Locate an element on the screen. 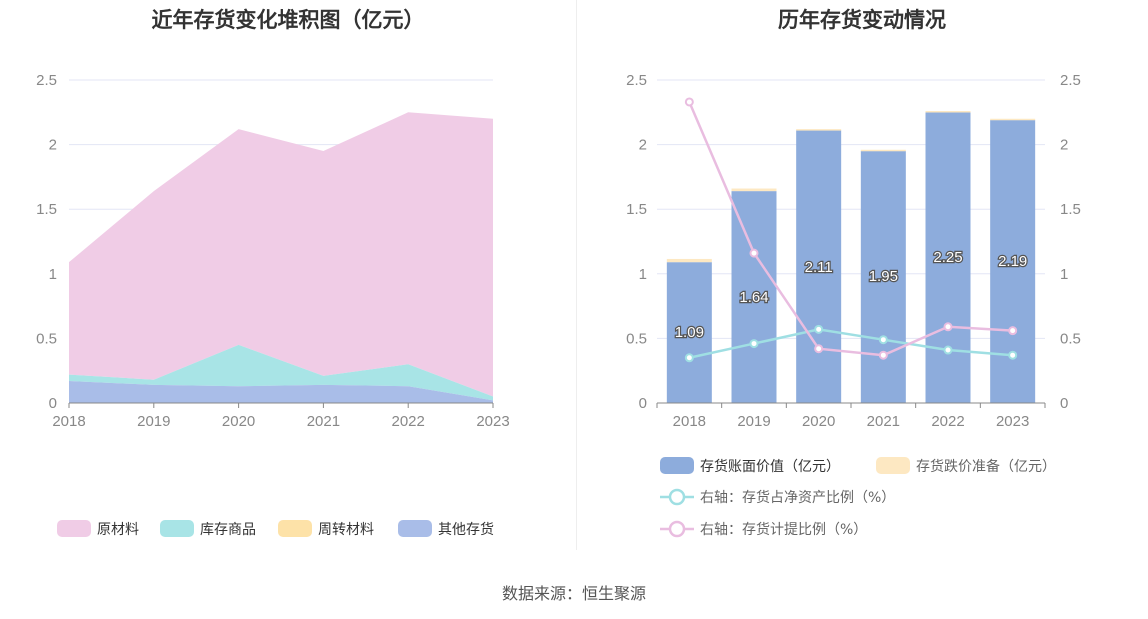  legend-label: 存货跌价准备（亿元） is located at coordinates (986, 466).